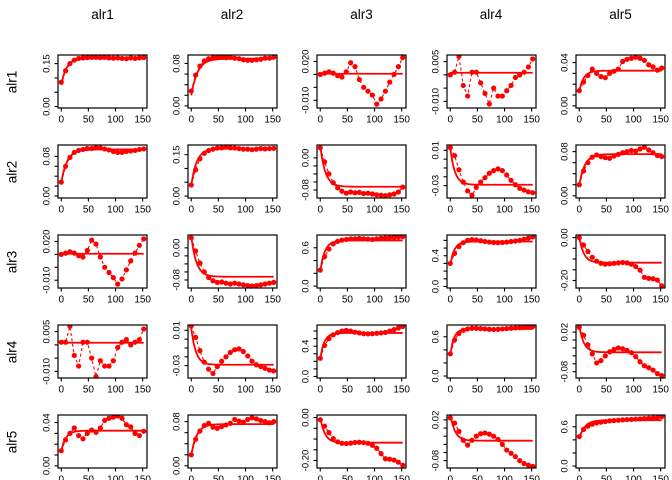 Image resolution: width=672 pixels, height=480 pixels. I want to click on y-tick-label: 0.00, so click(306, 417).